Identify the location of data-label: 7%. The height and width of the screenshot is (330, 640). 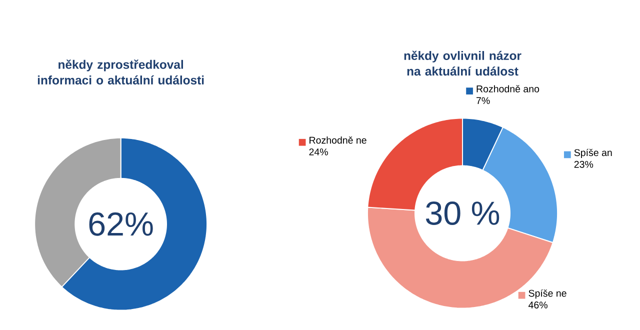
(483, 100).